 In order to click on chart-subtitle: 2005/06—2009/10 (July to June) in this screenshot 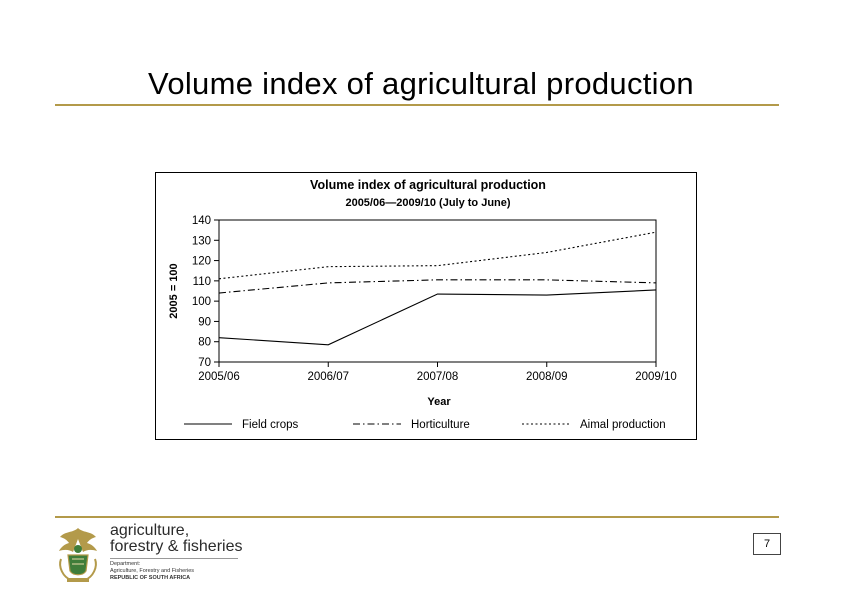, I will do `click(427, 203)`.